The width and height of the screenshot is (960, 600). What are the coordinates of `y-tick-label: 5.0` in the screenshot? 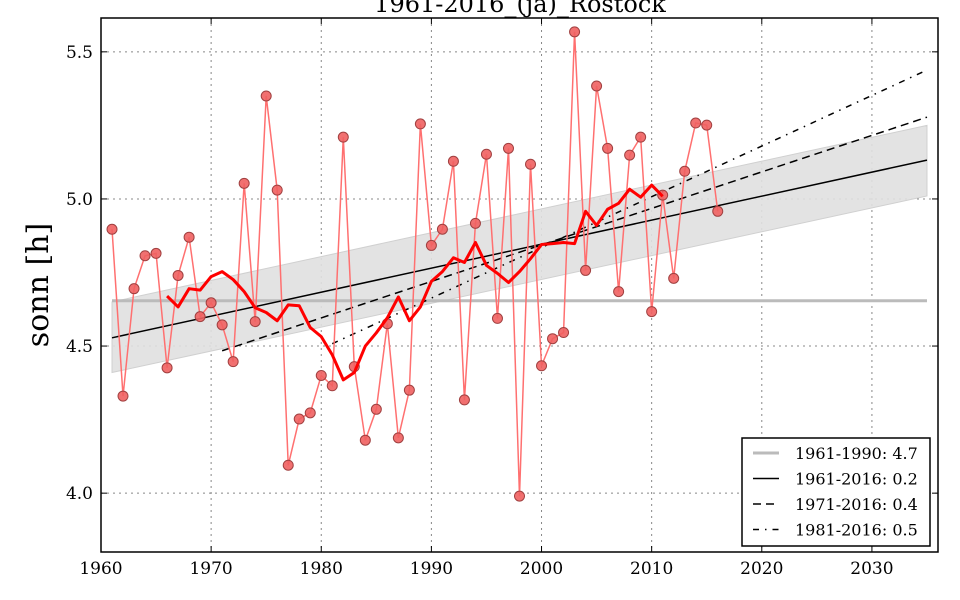 It's located at (79, 200).